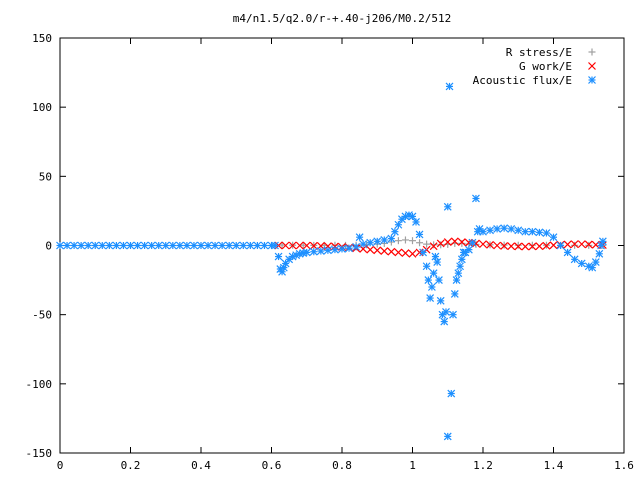 Image resolution: width=640 pixels, height=480 pixels. I want to click on chart-title: m4/n1.5/q2.0/r-+.40-j206/M0.2/512, so click(342, 18).